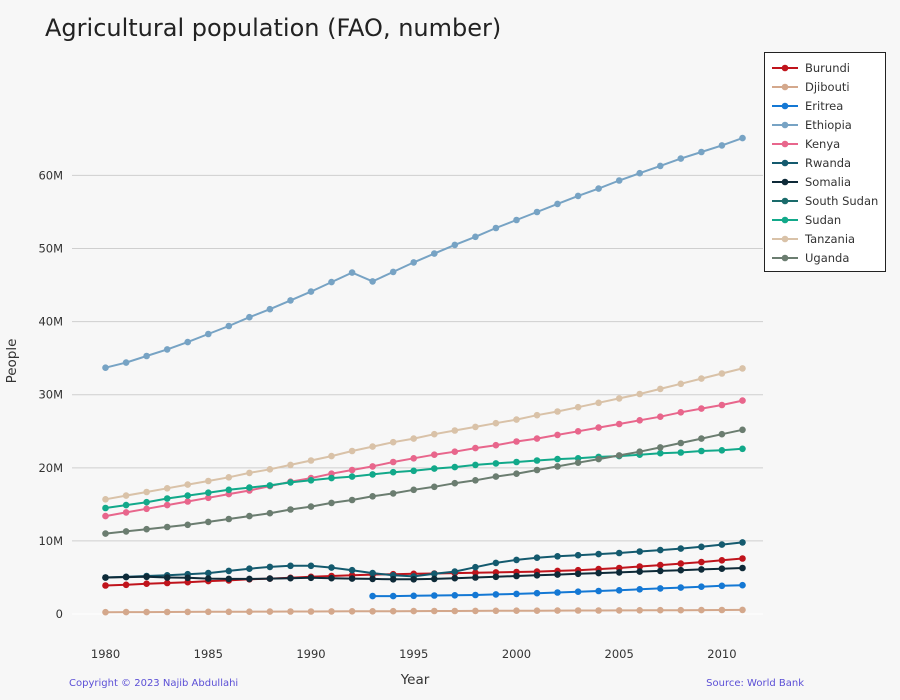 Image resolution: width=900 pixels, height=700 pixels. What do you see at coordinates (825, 67) in the screenshot?
I see `legend-item: Burundi` at bounding box center [825, 67].